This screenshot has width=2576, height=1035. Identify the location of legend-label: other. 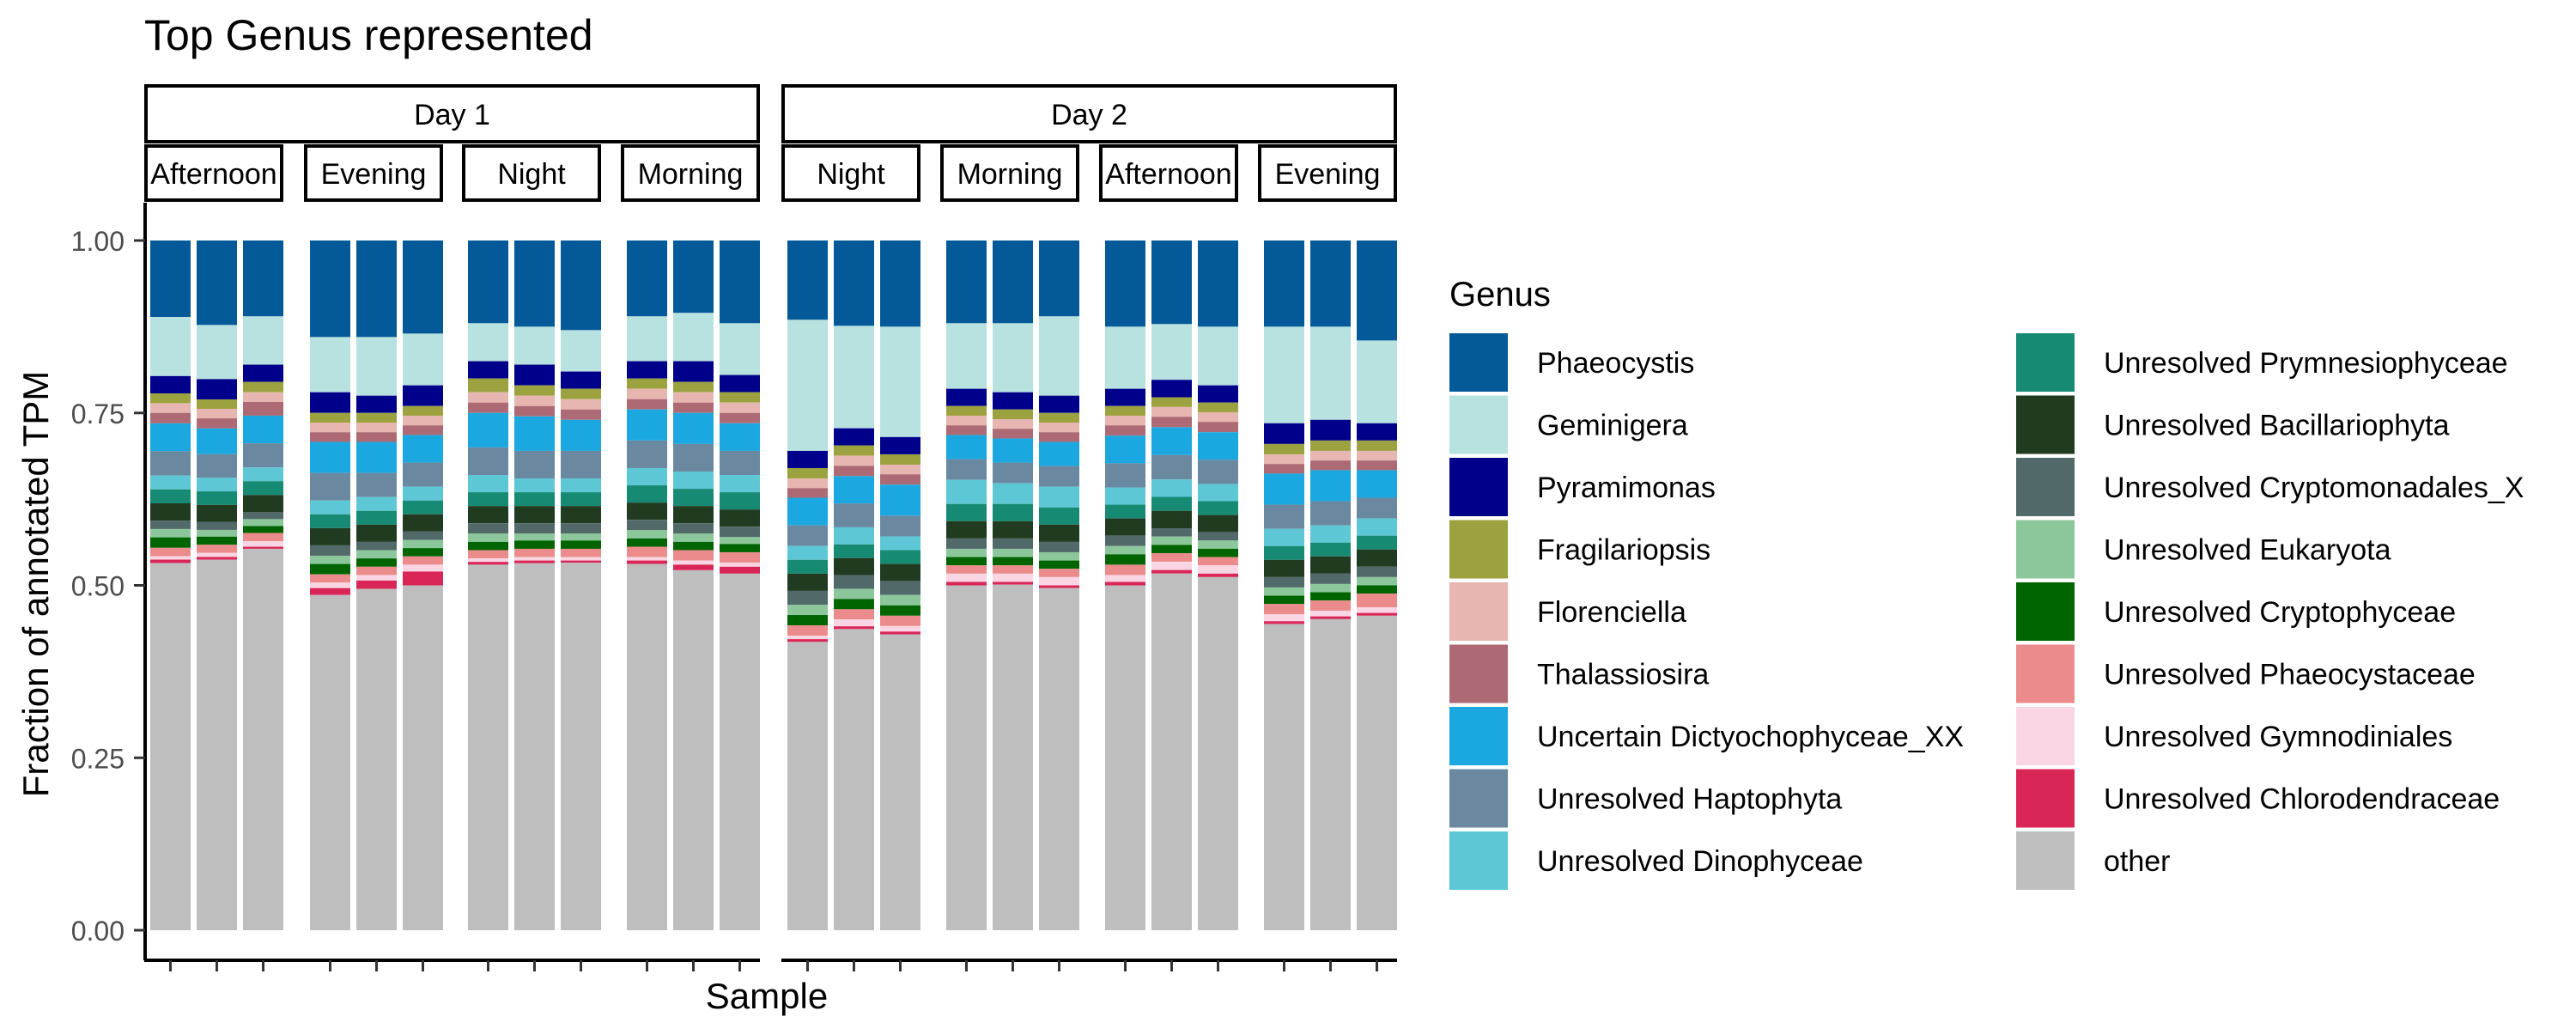
(2137, 861).